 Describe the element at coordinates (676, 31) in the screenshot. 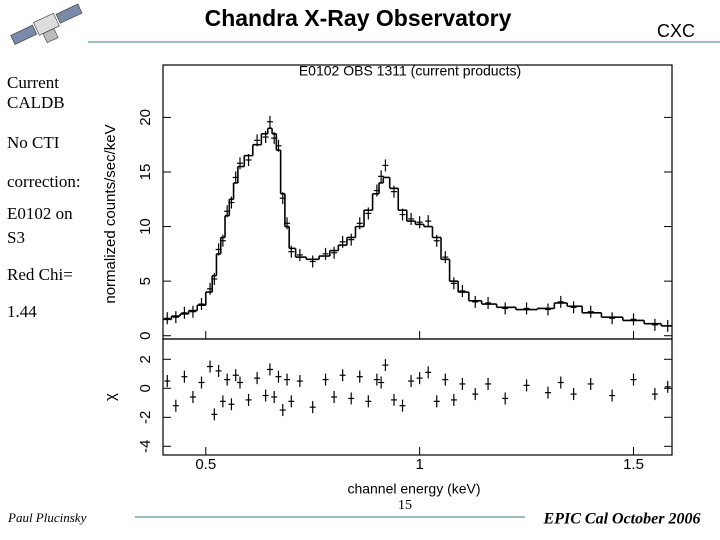

I see `corner-label: CXC` at that location.